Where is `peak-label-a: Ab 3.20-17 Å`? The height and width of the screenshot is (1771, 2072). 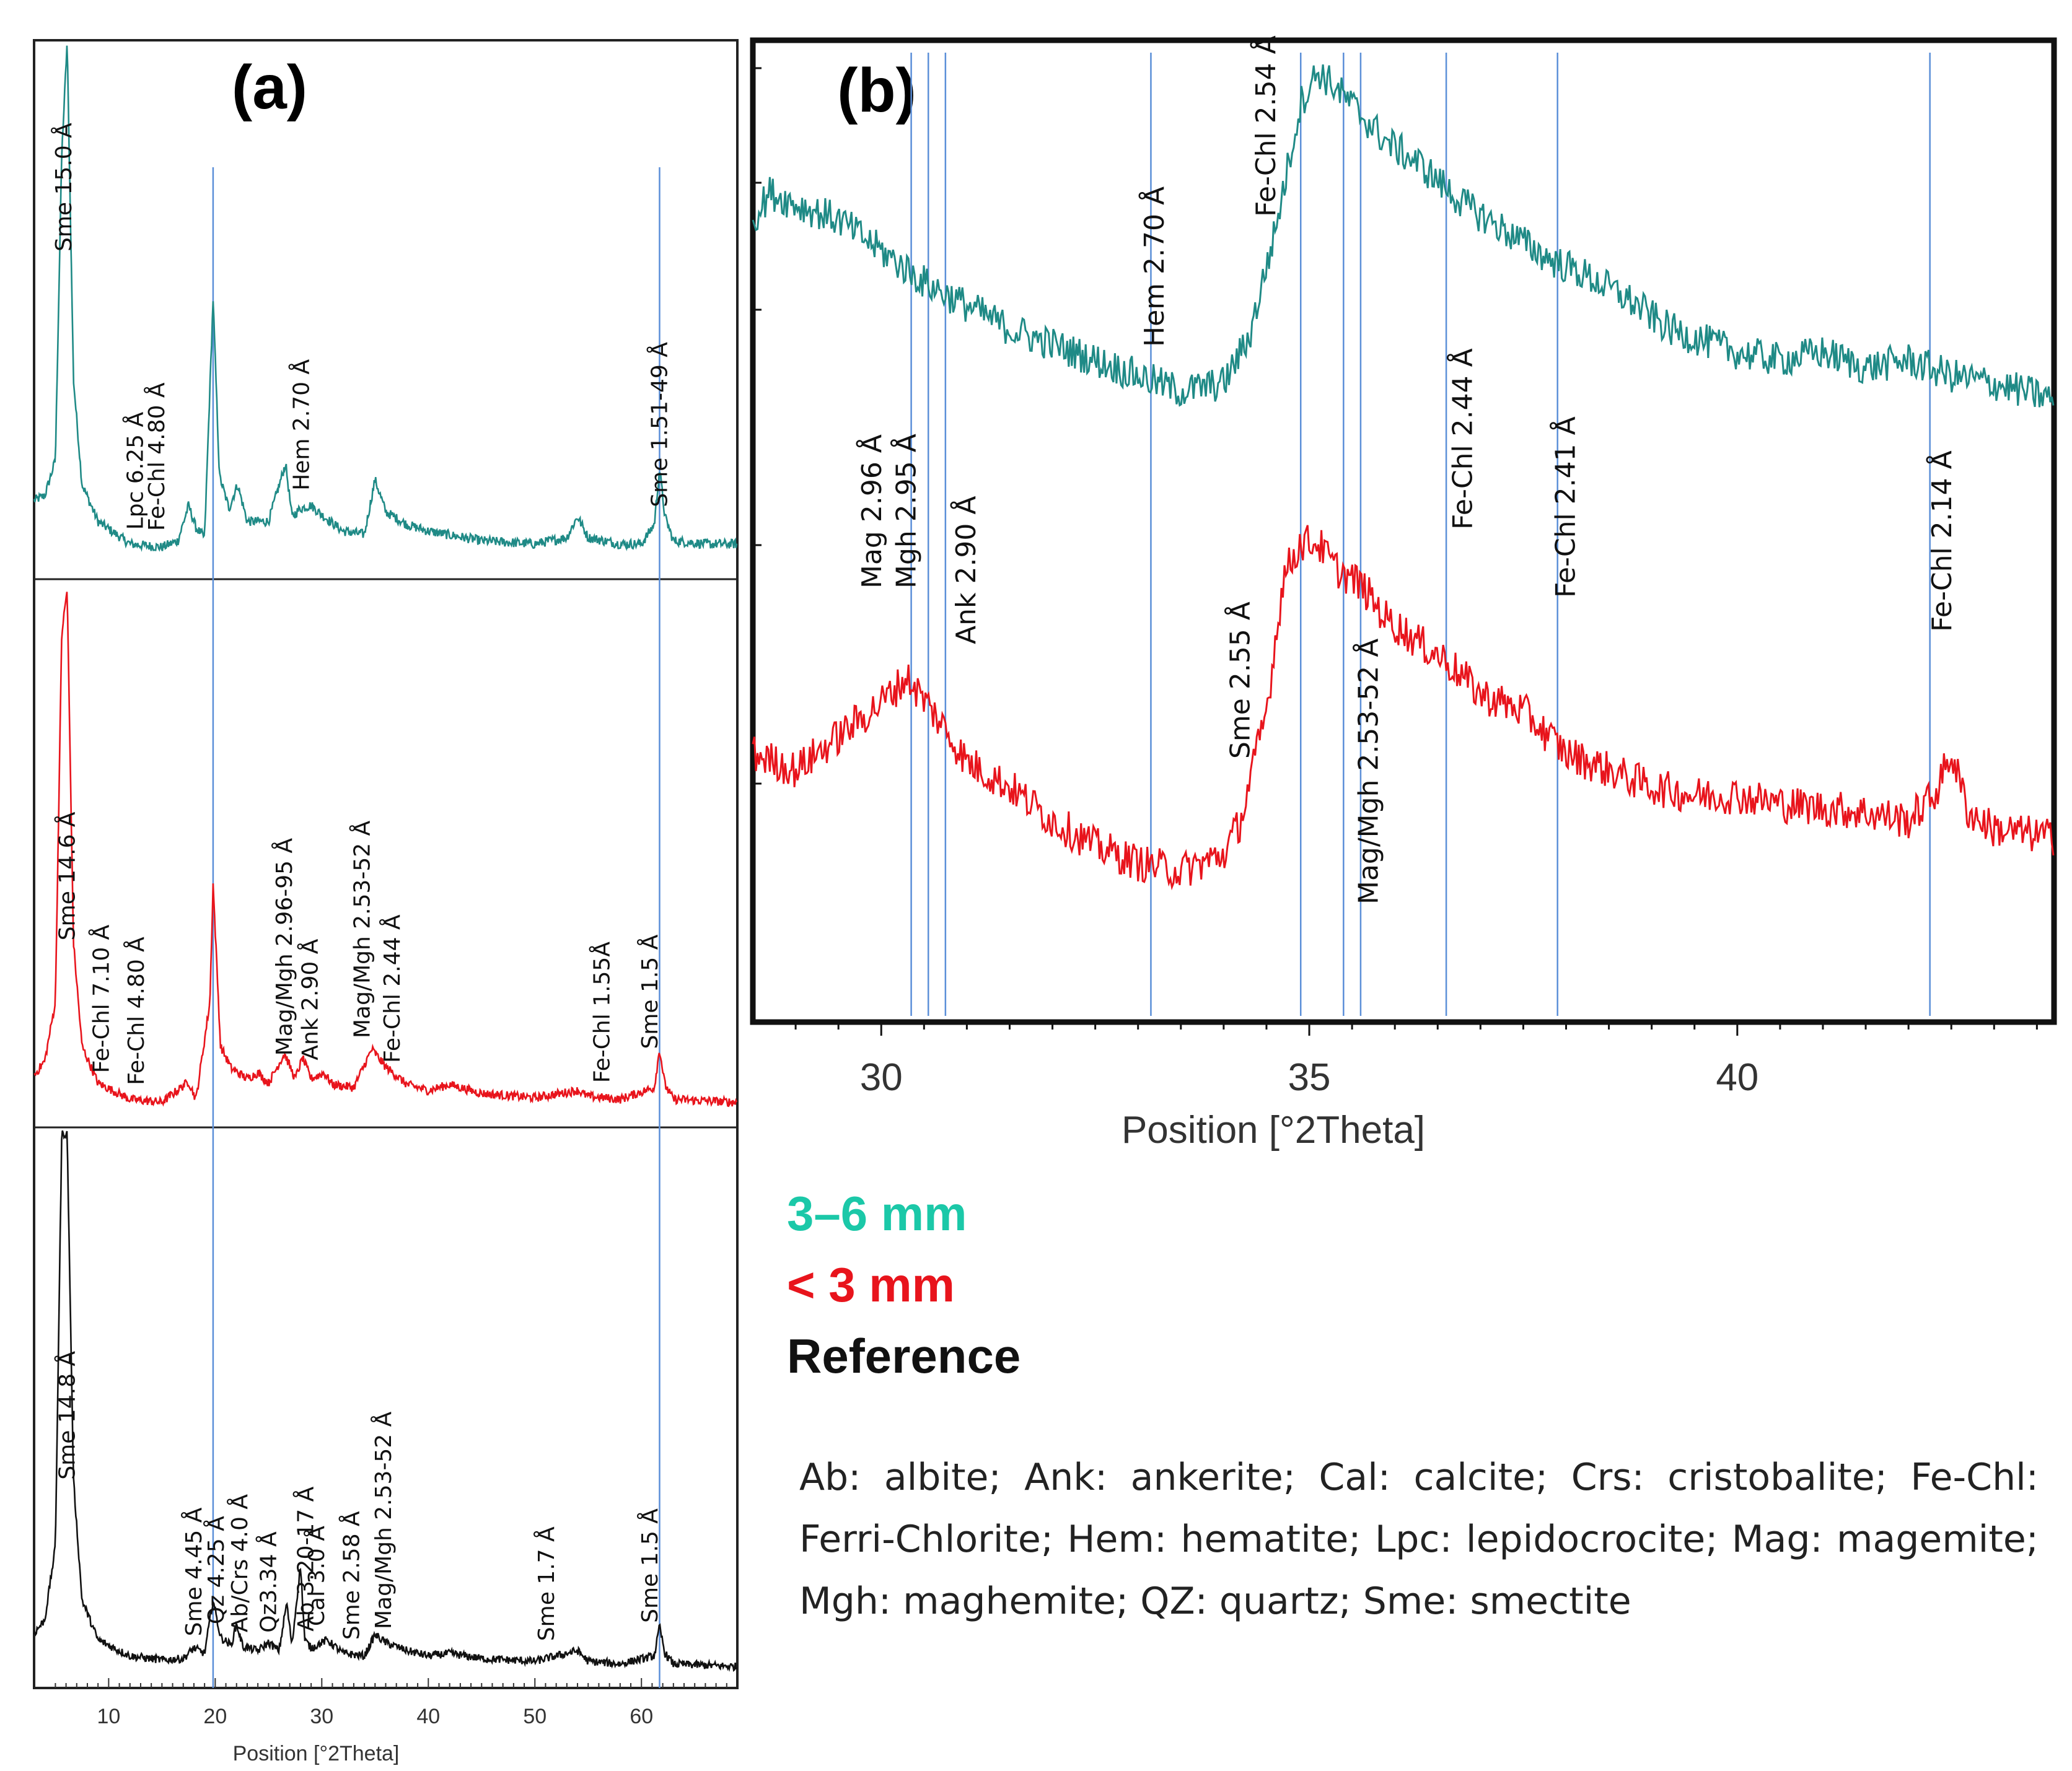
peak-label-a: Ab 3.20-17 Å is located at coordinates (305, 1558).